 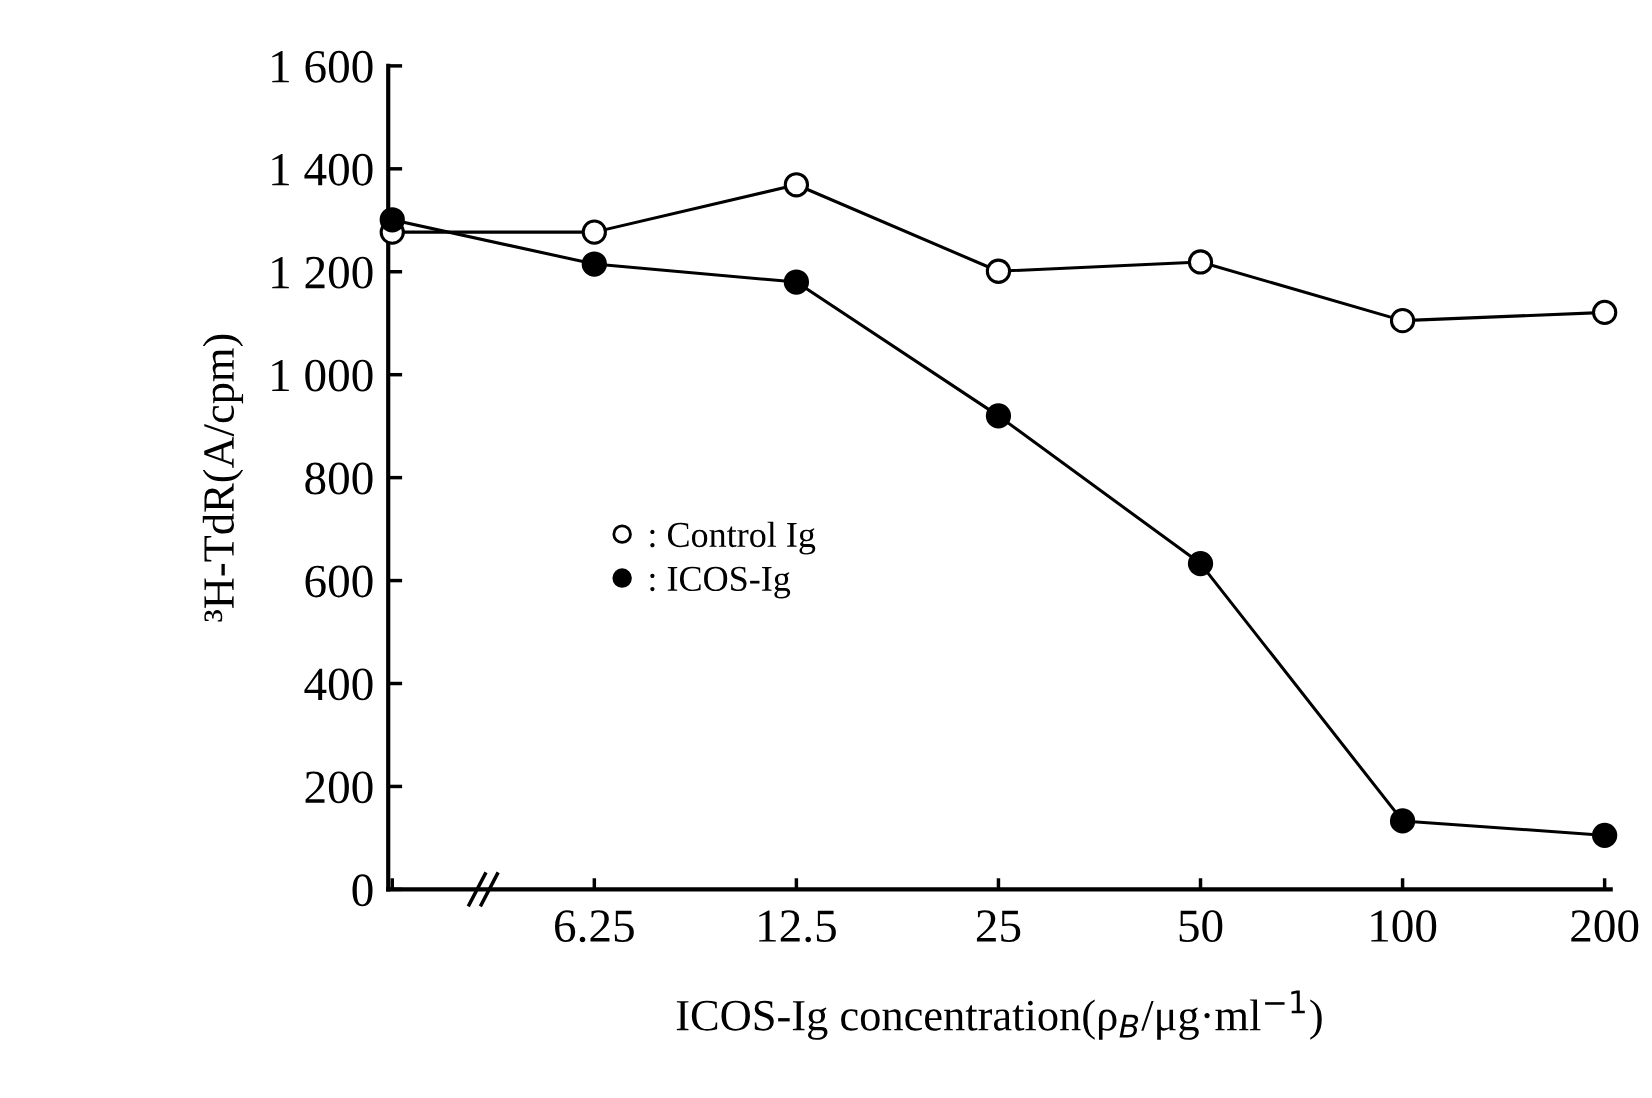 What do you see at coordinates (322, 66) in the screenshot?
I see `y-tick-label: 1 600` at bounding box center [322, 66].